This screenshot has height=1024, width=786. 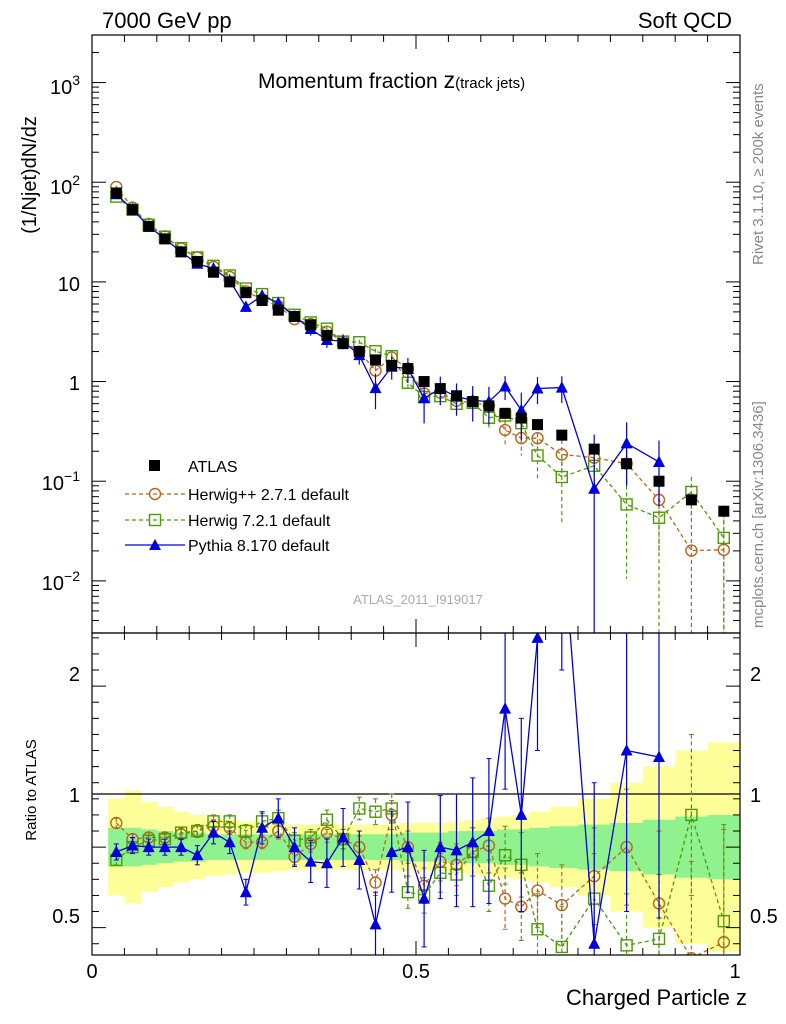 I want to click on ratio-tick-2-left: 2, so click(x=74, y=675).